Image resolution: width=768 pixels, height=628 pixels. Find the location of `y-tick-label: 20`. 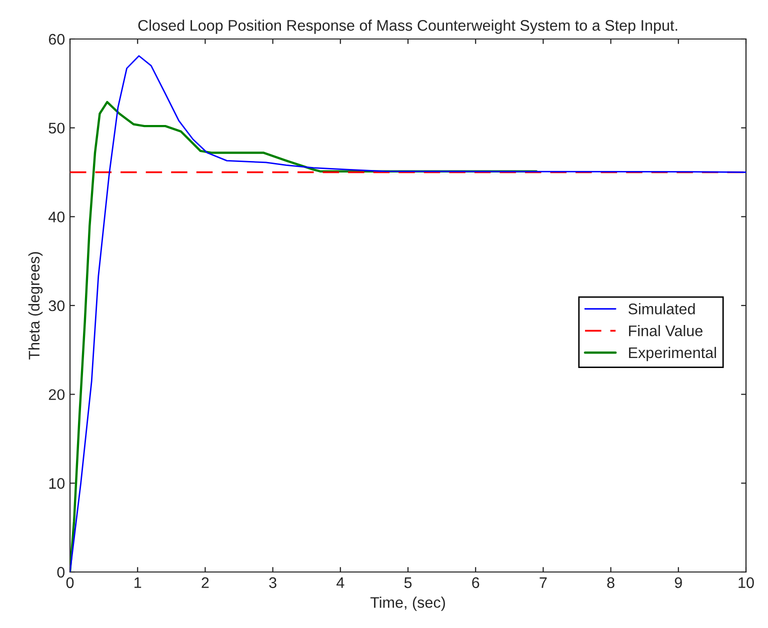

y-tick-label: 20 is located at coordinates (56, 394).